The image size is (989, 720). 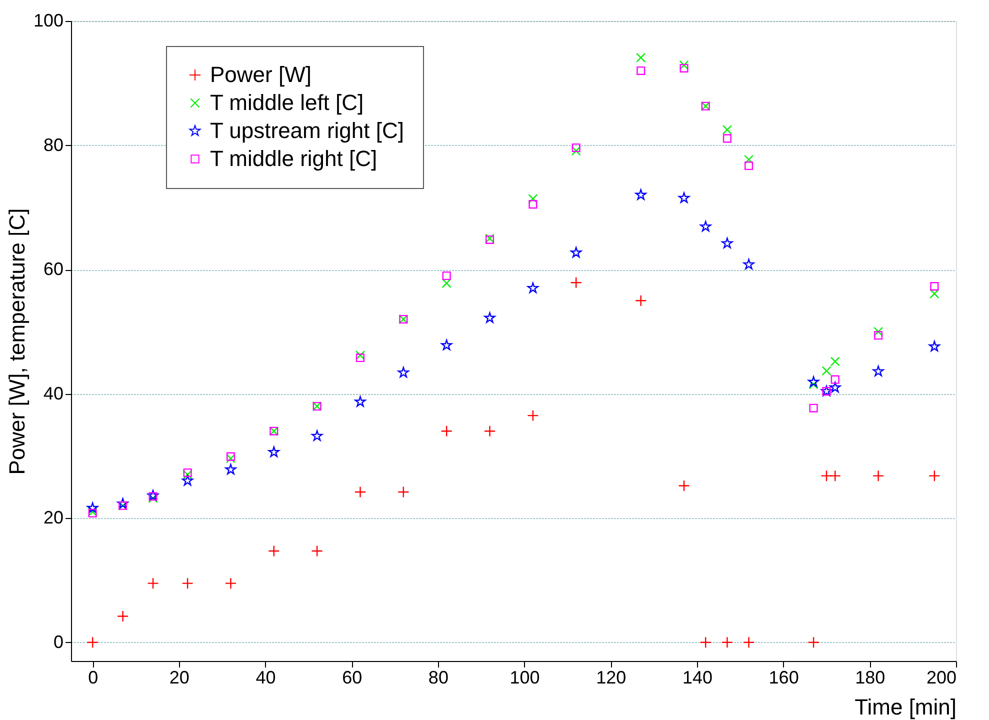 What do you see at coordinates (287, 102) in the screenshot?
I see `legend-label: T middle left [C]` at bounding box center [287, 102].